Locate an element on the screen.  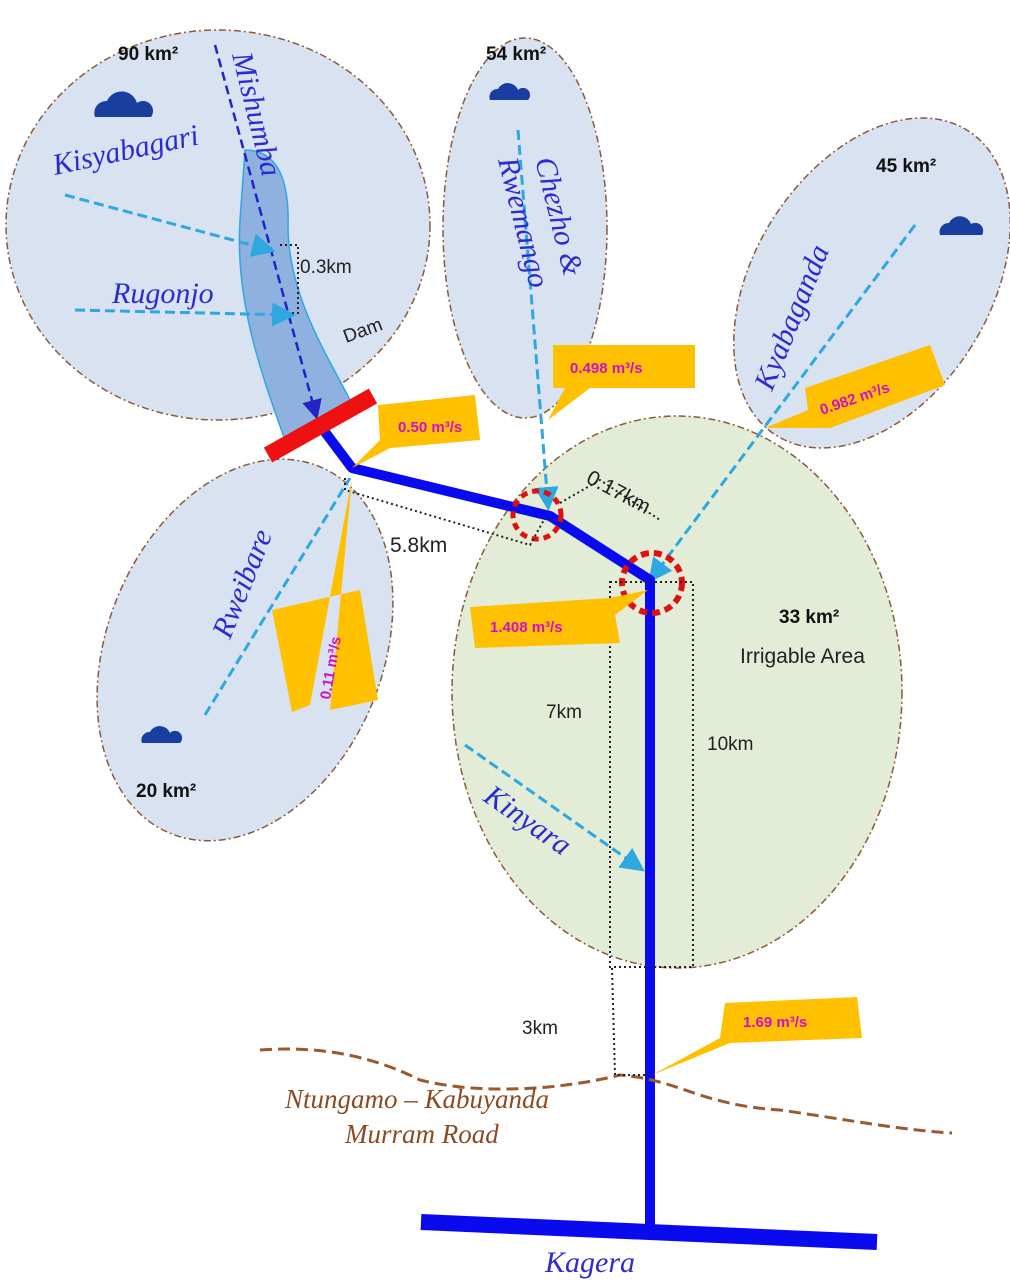
stream-kyabaganda is located at coordinates (782, 403).